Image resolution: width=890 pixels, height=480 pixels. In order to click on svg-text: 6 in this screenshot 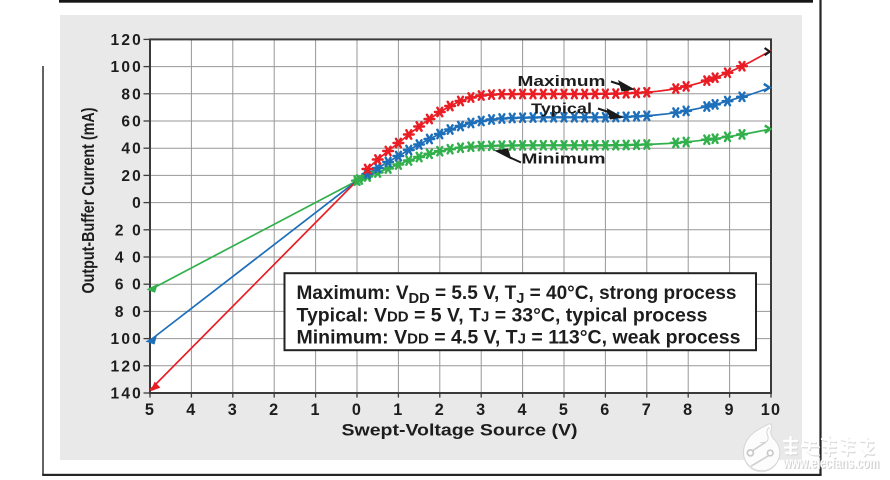, I will do `click(605, 410)`.